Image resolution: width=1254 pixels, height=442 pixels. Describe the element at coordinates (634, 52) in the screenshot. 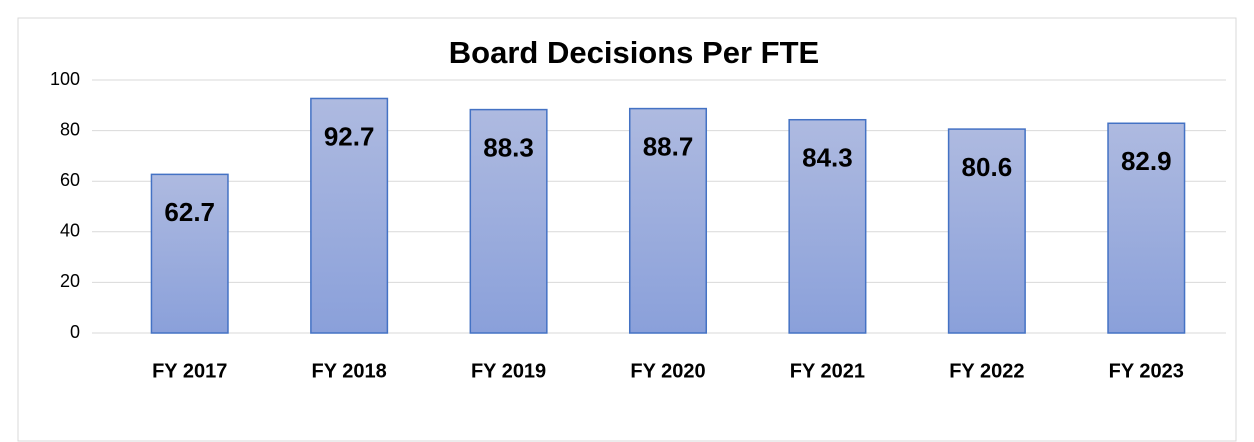

I see `chart-title: Board Decisions Per FTE` at that location.